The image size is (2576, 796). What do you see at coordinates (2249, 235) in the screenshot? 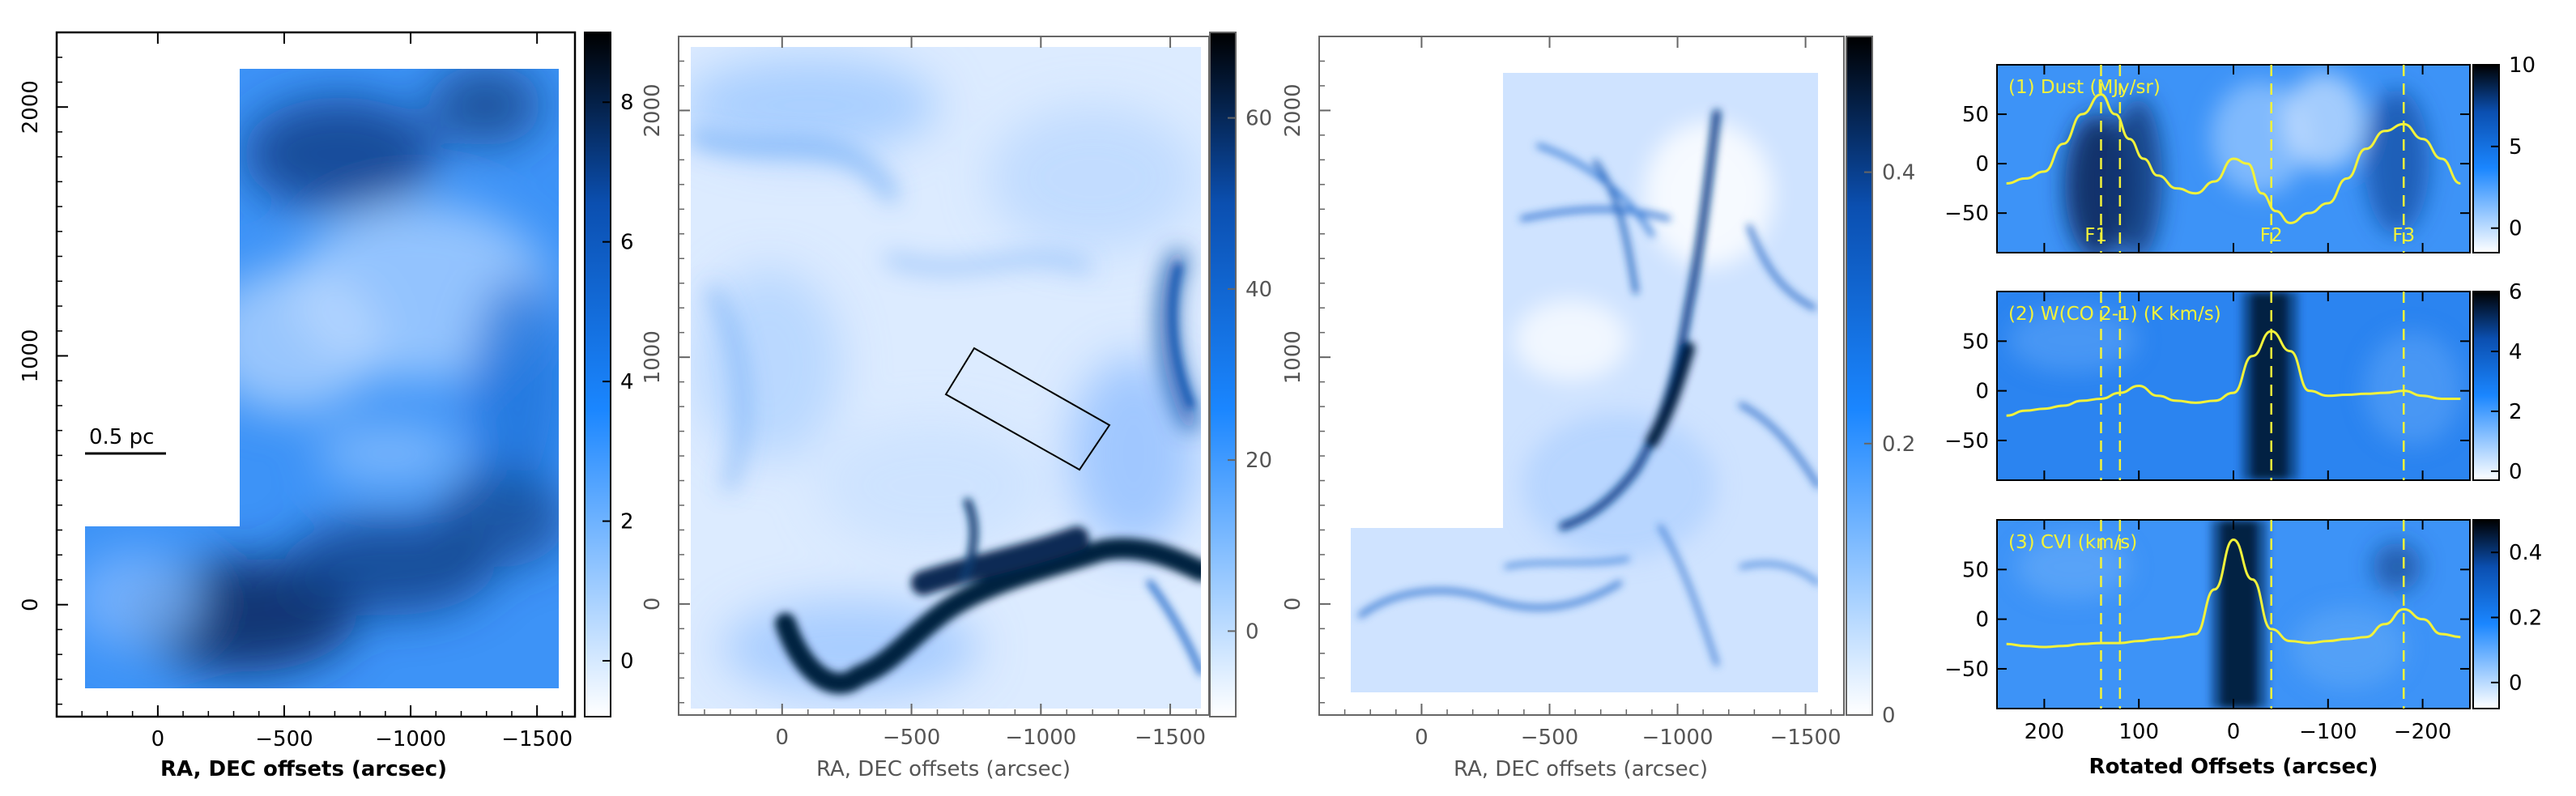
I see `filament-labels: F1 F2 F3` at bounding box center [2249, 235].